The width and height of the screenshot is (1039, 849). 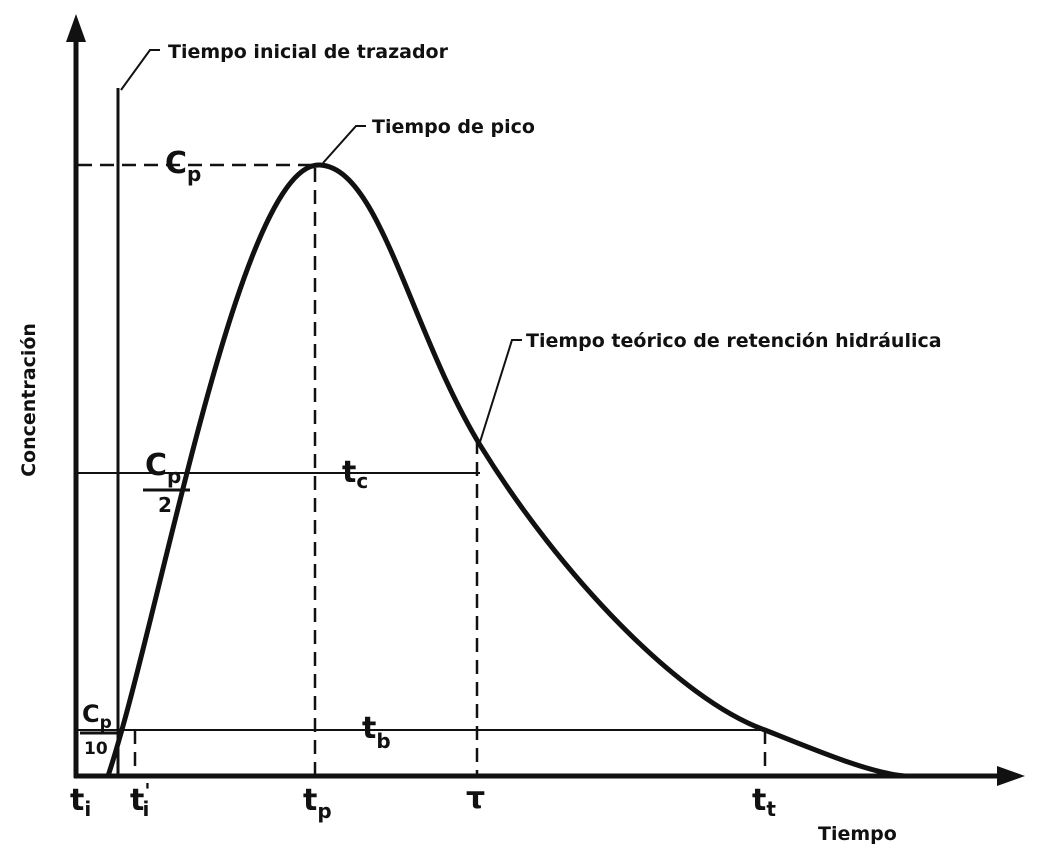 I want to click on x-label: t' i, so click(x=140, y=800).